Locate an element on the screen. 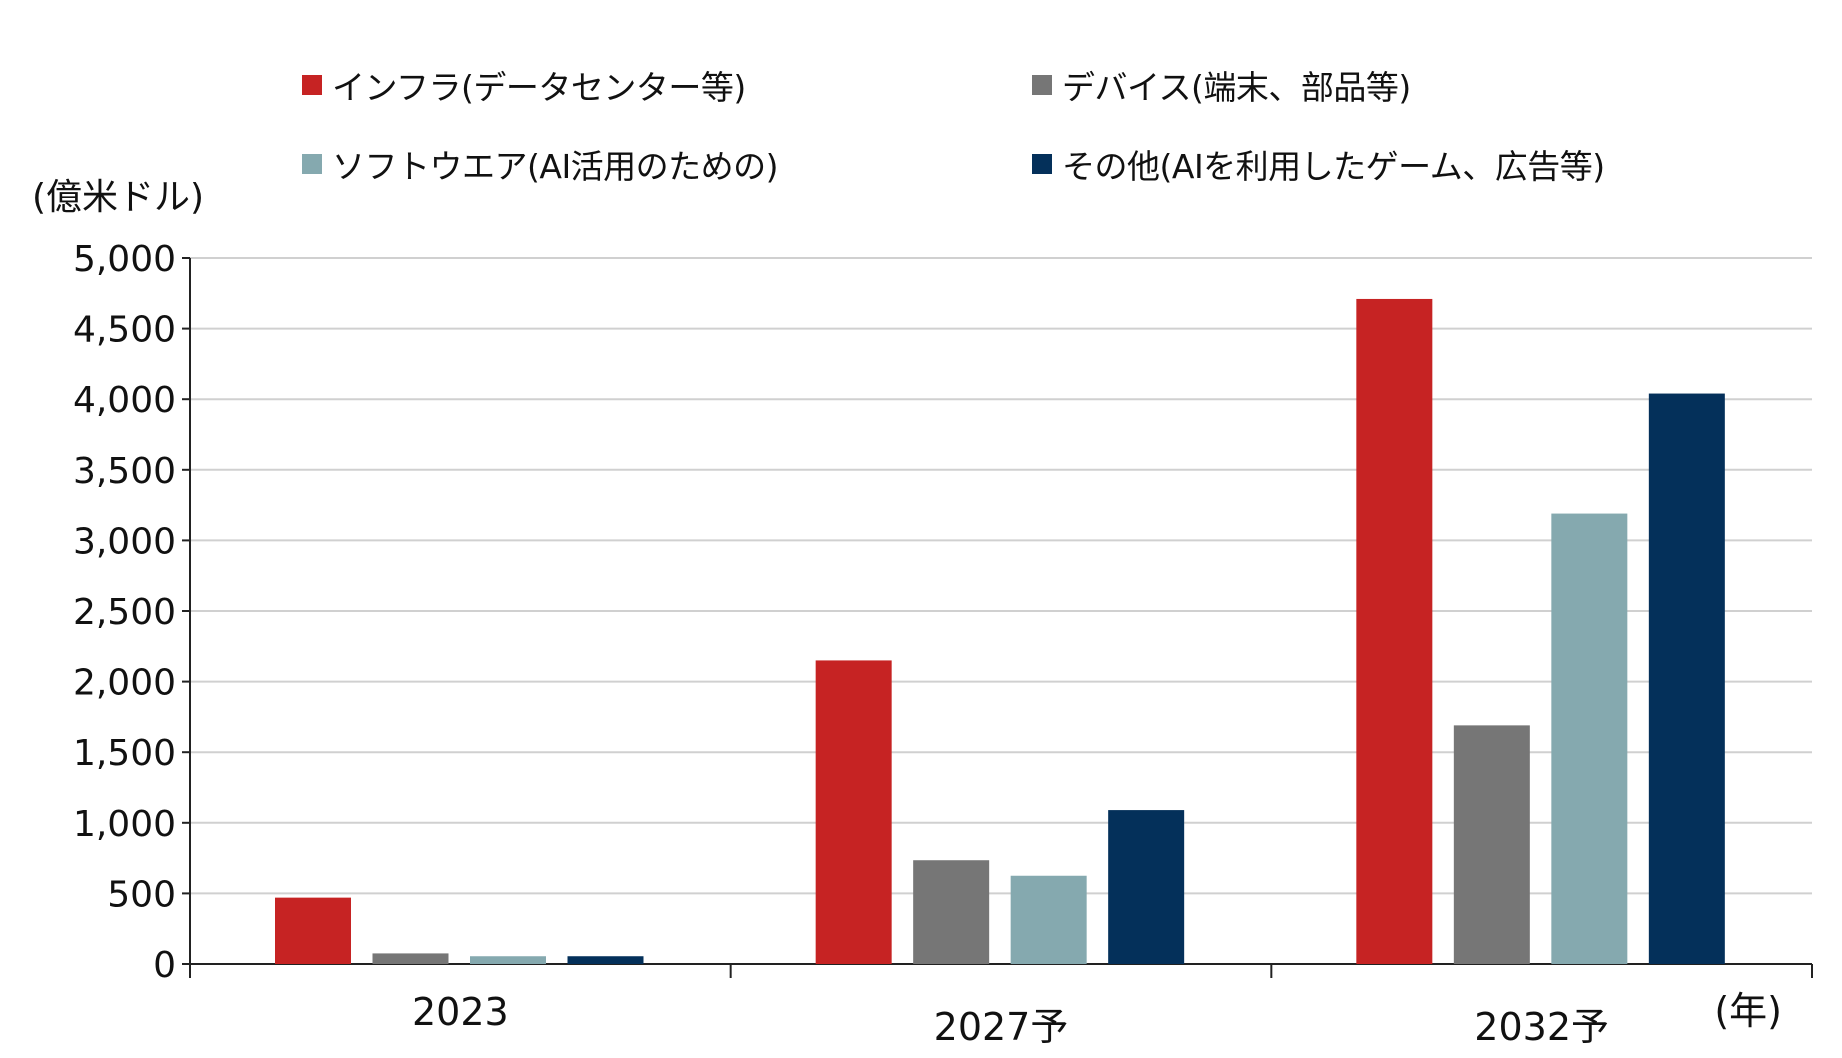  bar-2032予-series-0 is located at coordinates (1394, 631).